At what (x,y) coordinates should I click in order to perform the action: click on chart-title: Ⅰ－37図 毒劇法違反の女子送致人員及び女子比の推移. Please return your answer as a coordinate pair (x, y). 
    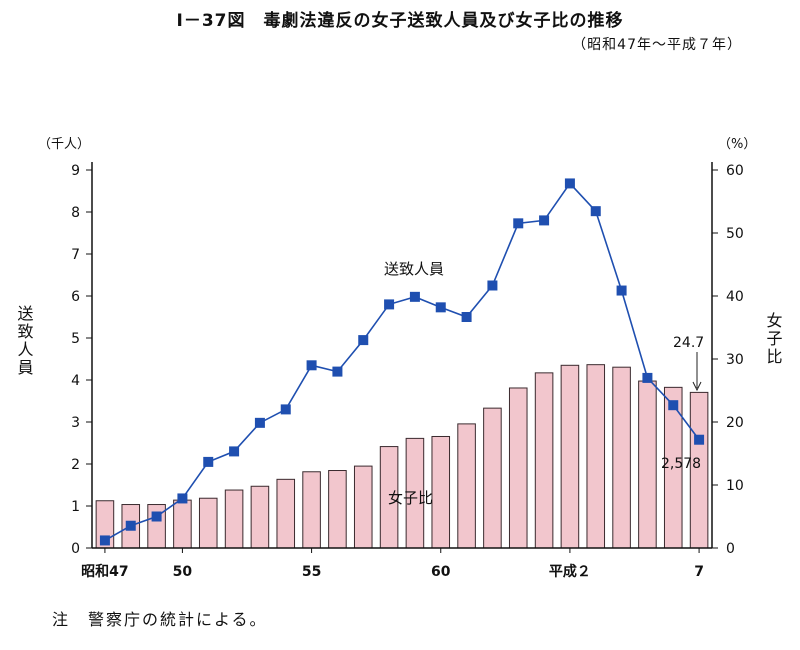
    Looking at the image, I should click on (400, 21).